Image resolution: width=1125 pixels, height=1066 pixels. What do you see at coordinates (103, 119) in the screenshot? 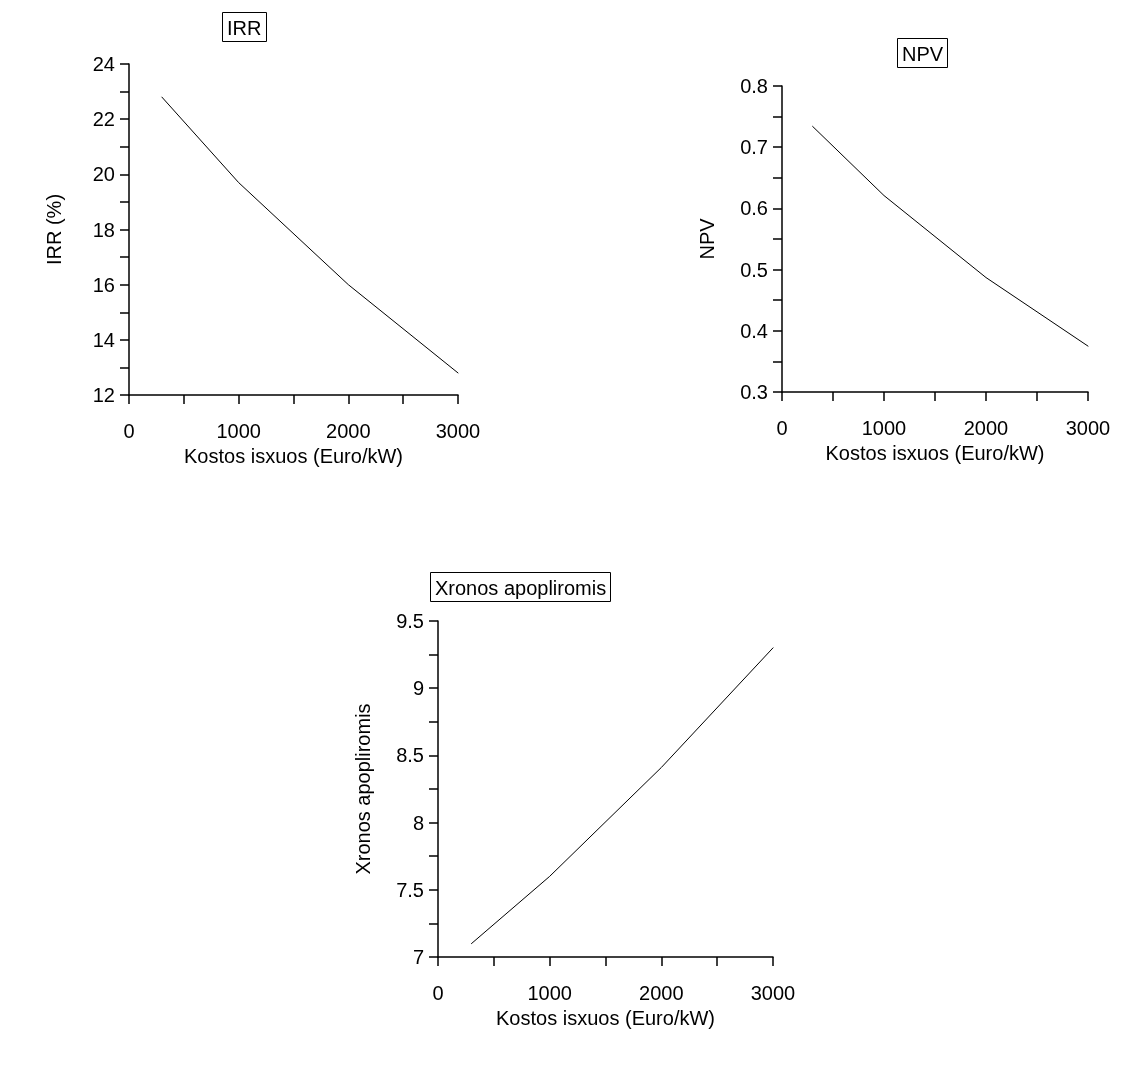
I see `y-tick-label: 22` at bounding box center [103, 119].